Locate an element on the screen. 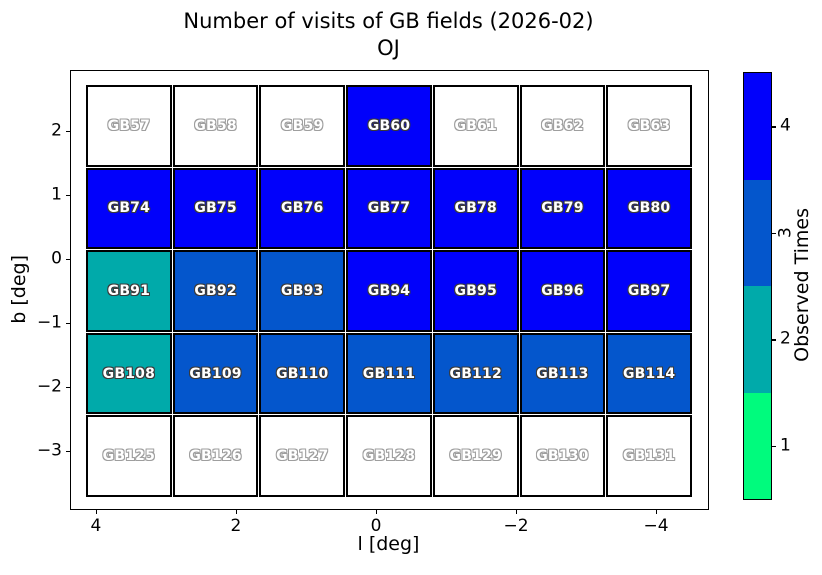  field-cell-label: GB109 is located at coordinates (215, 373).